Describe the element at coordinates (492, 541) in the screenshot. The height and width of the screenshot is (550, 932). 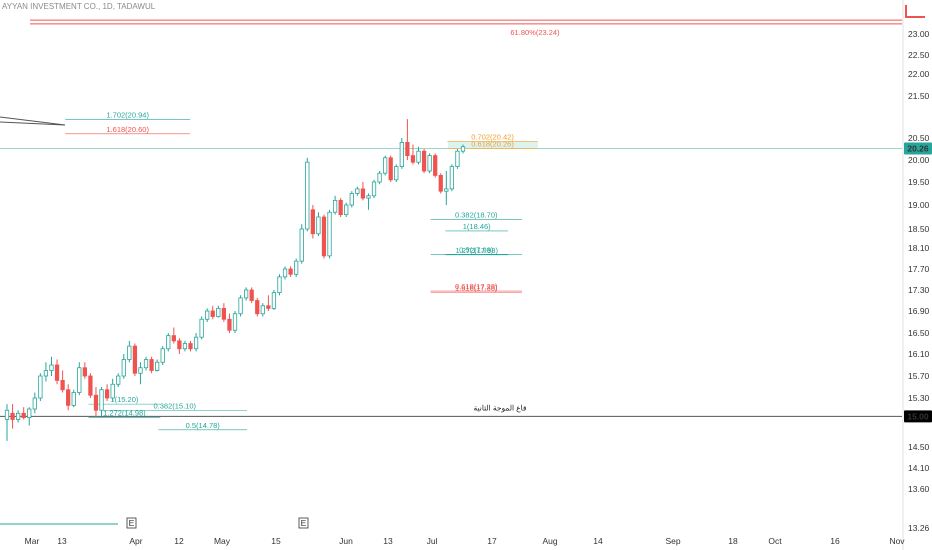
I see `x-tick-label: 17` at that location.